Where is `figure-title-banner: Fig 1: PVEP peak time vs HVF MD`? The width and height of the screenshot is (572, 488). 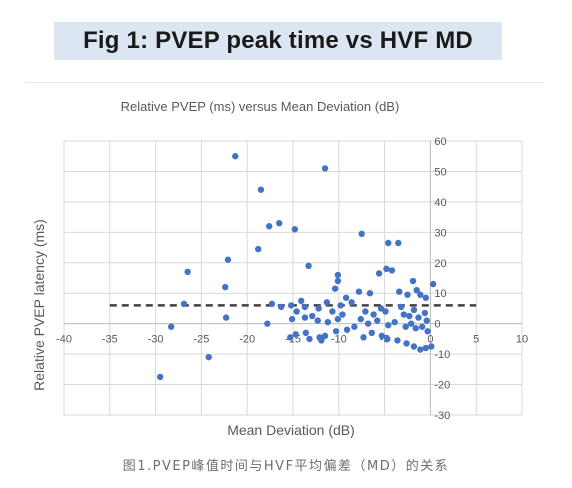 figure-title-banner: Fig 1: PVEP peak time vs HVF MD is located at coordinates (278, 41).